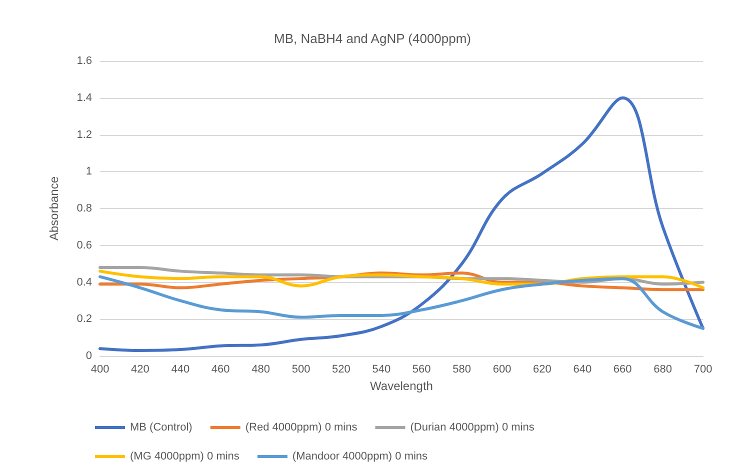 The height and width of the screenshot is (475, 745). Describe the element at coordinates (54, 208) in the screenshot. I see `y-axis-title: Absorbance` at that location.